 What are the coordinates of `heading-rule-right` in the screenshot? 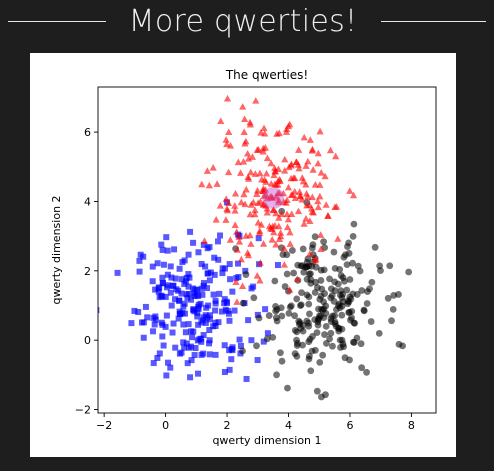 It's located at (433, 21).